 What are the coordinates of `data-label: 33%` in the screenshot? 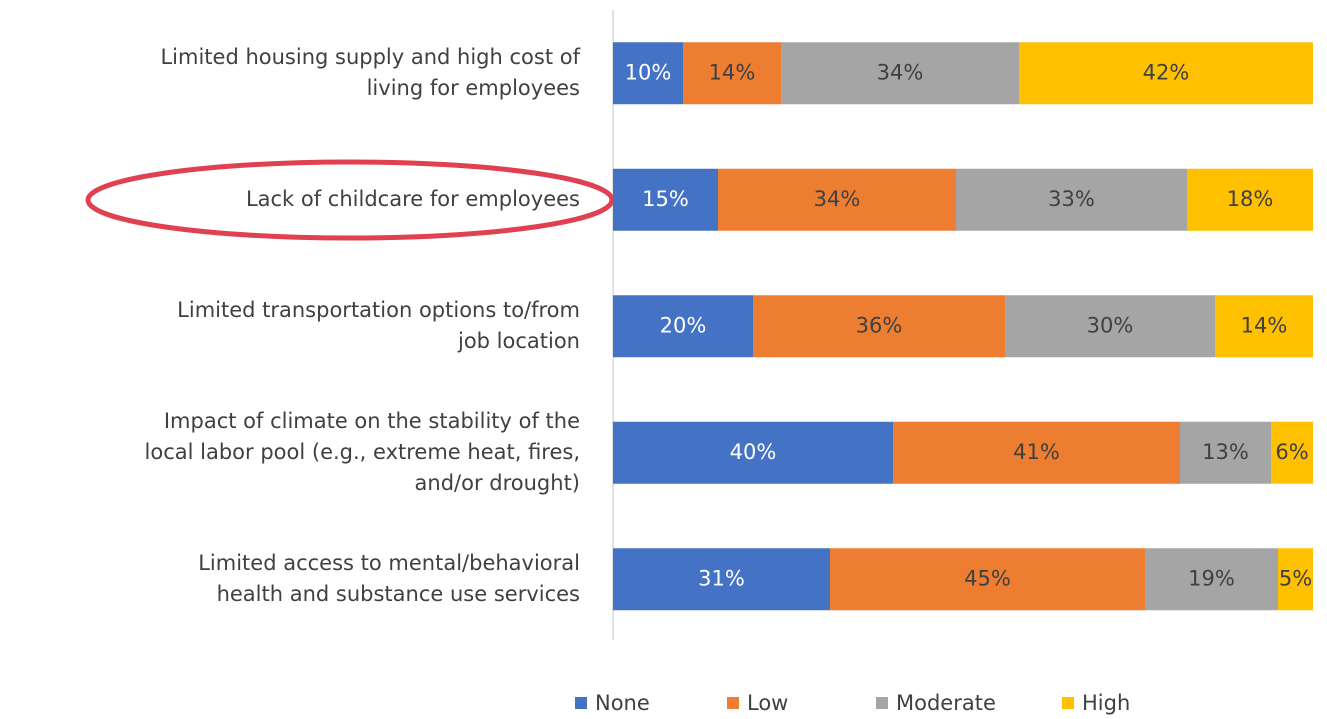 It's located at (1071, 199).